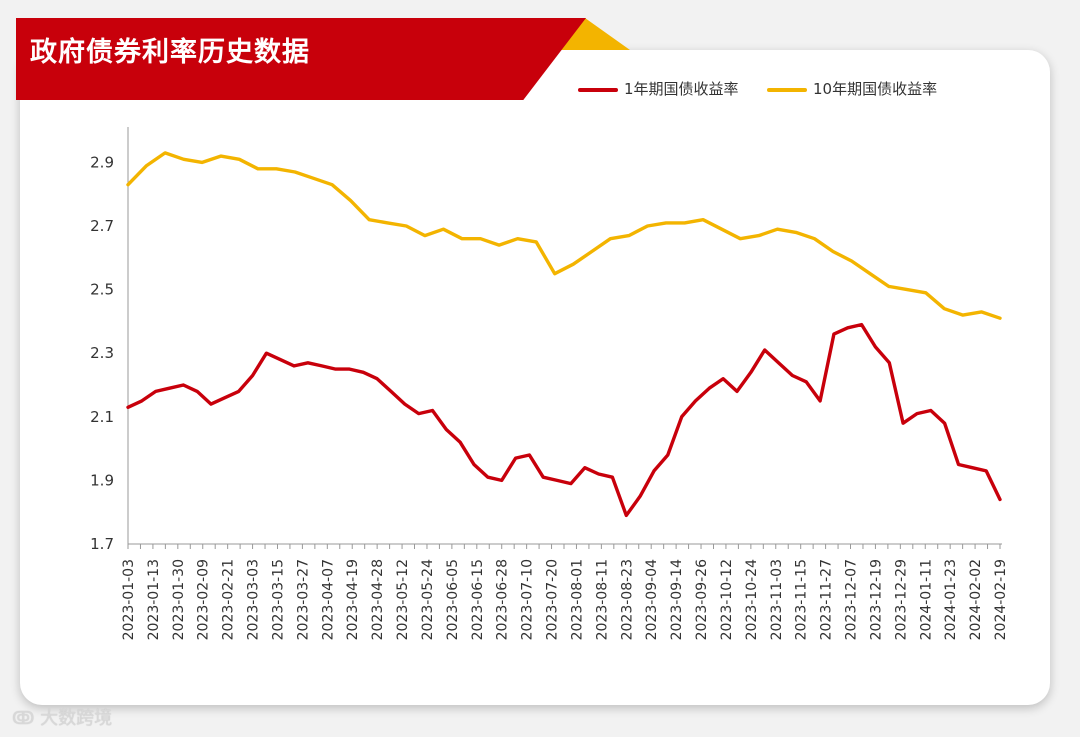  I want to click on x-tick-label: 2023-03-15, so click(278, 599).